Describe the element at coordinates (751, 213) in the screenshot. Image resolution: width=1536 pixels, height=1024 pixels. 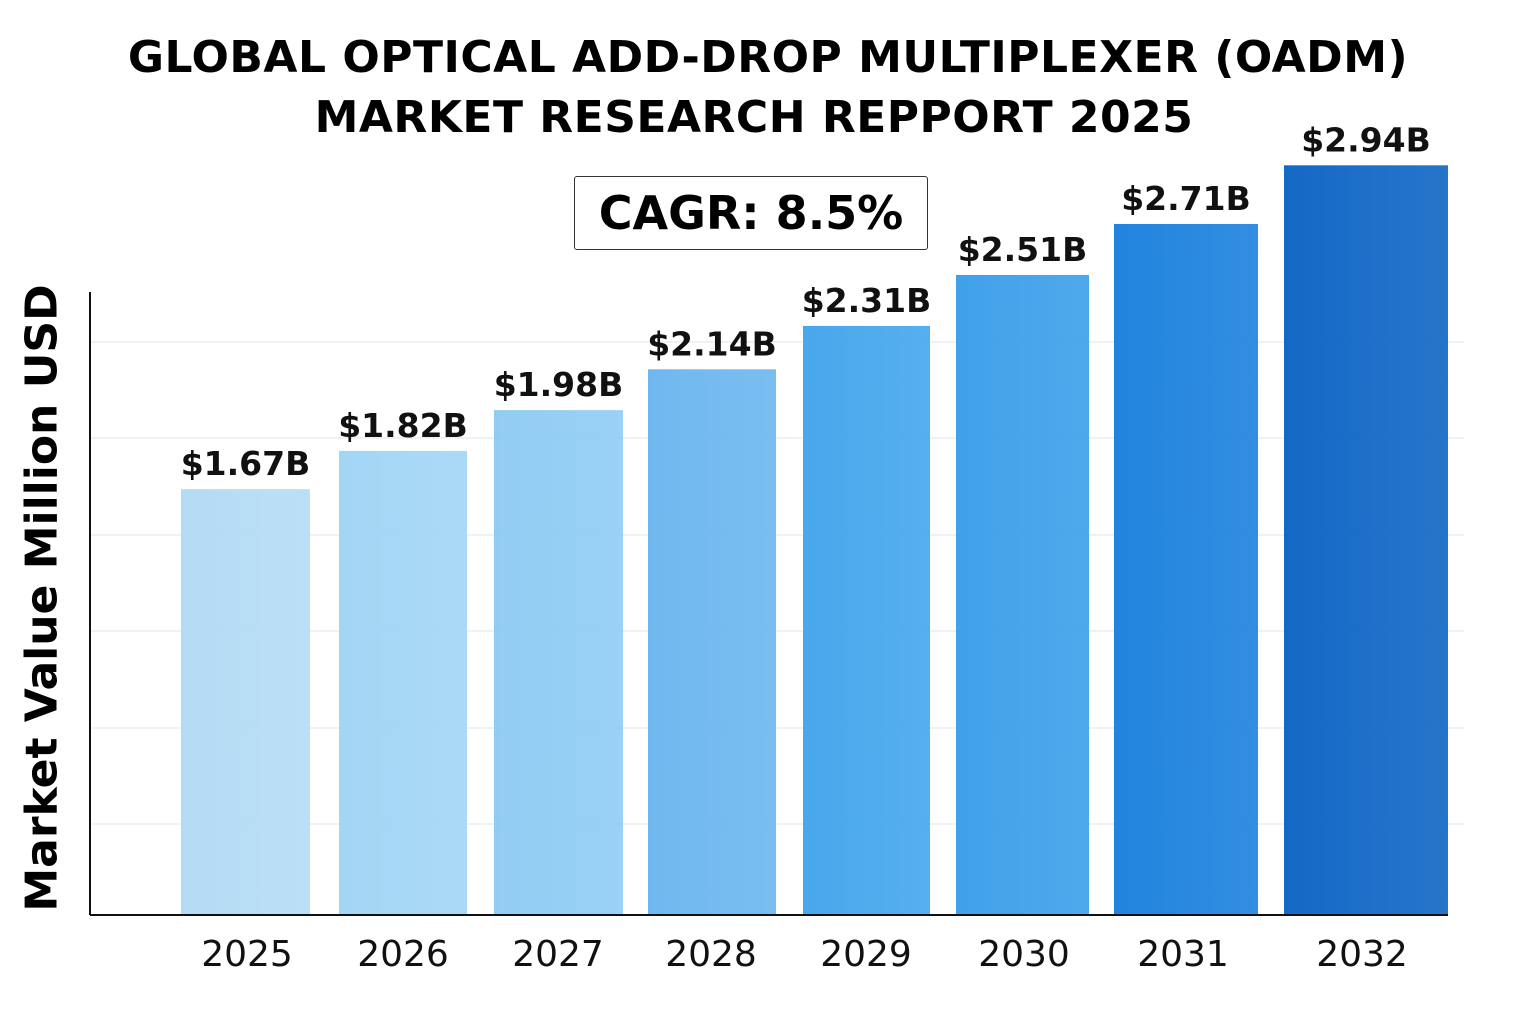
I see `cagr-annotation: CAGR: 8.5%` at that location.